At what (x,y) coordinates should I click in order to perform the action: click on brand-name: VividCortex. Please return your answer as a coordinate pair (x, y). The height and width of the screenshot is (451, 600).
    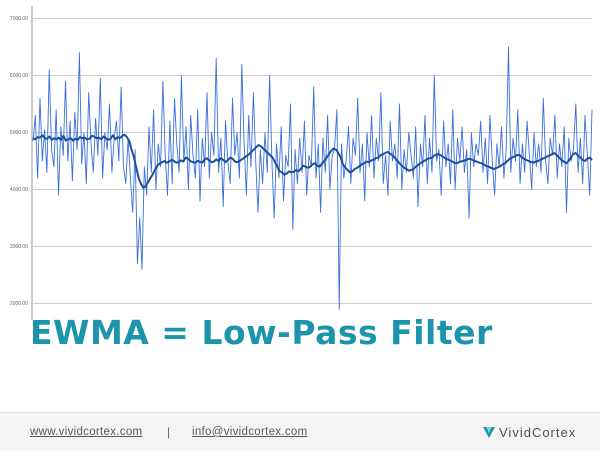
    Looking at the image, I should click on (538, 432).